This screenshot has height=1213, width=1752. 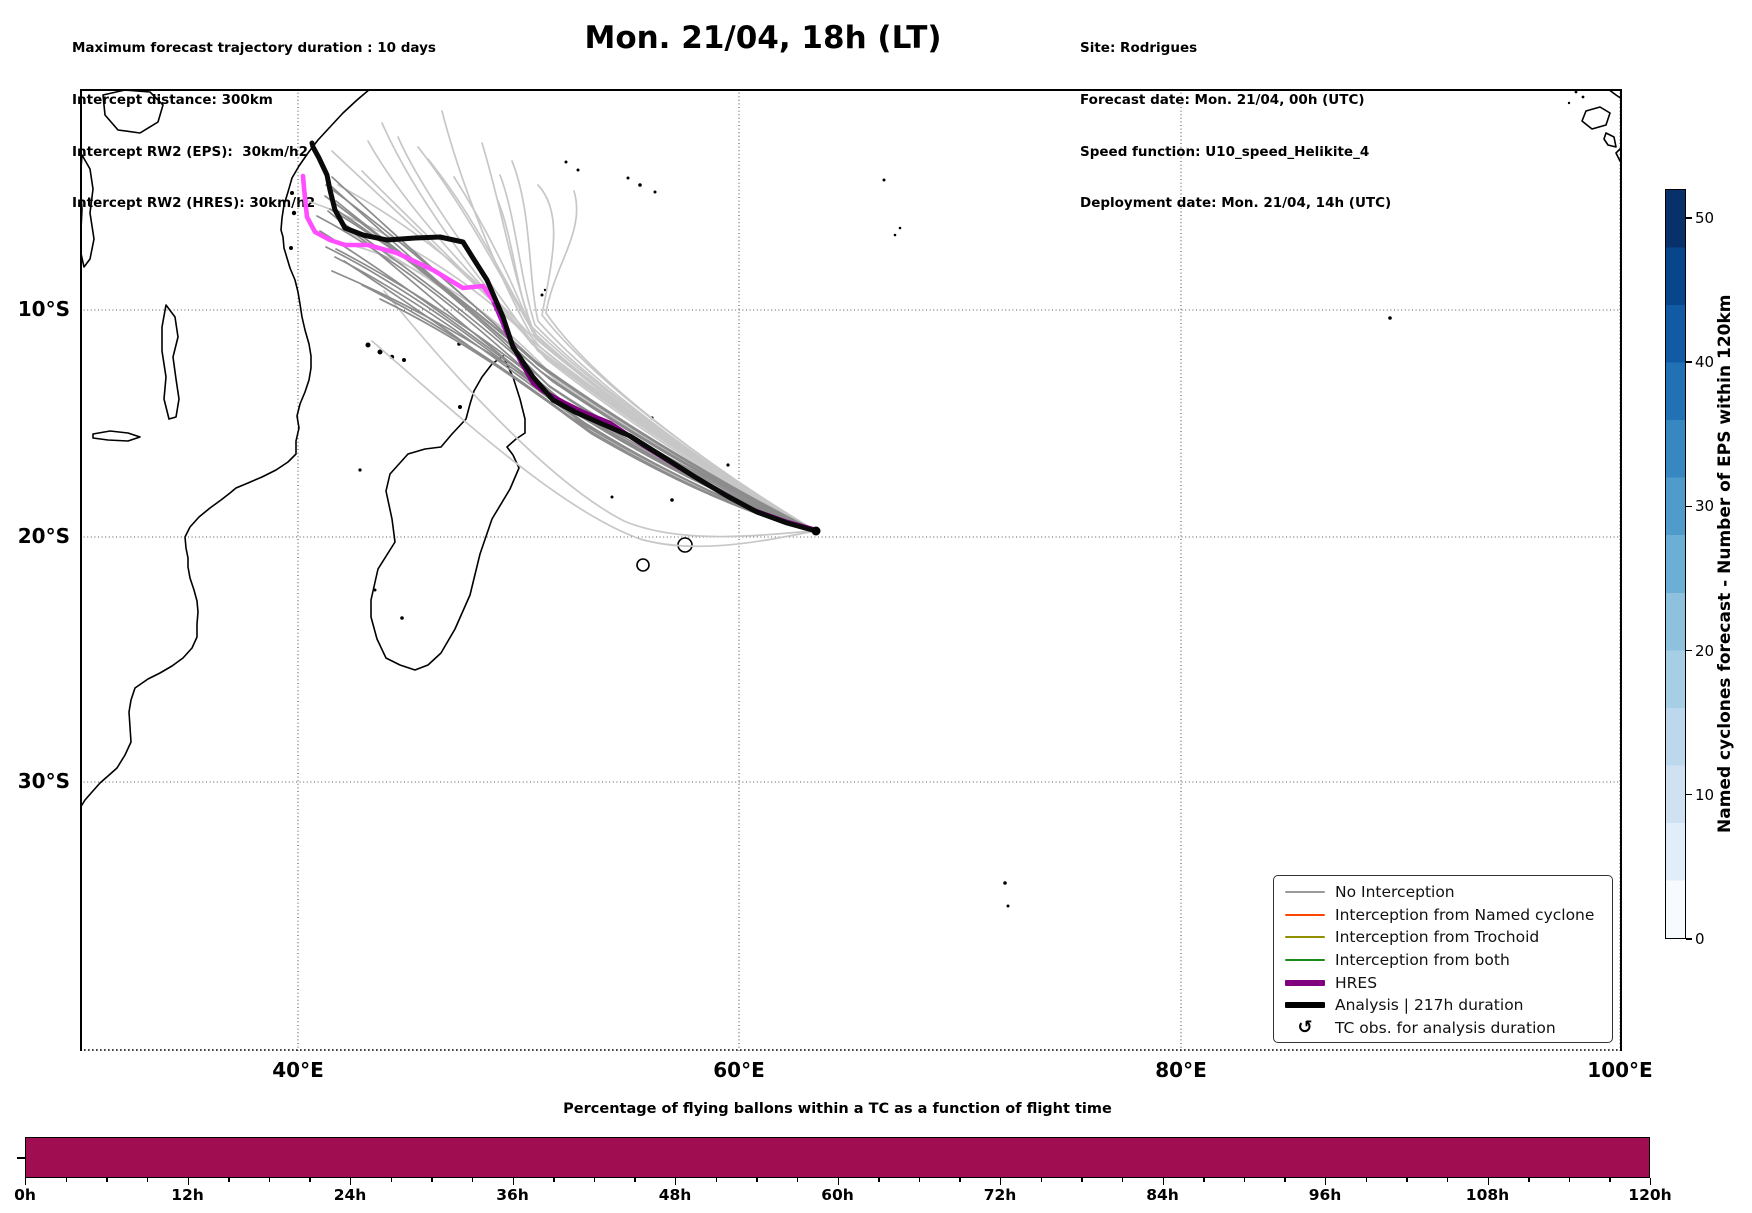 I want to click on legend-row-2: Interception from Trochoid, so click(x=1448, y=937).